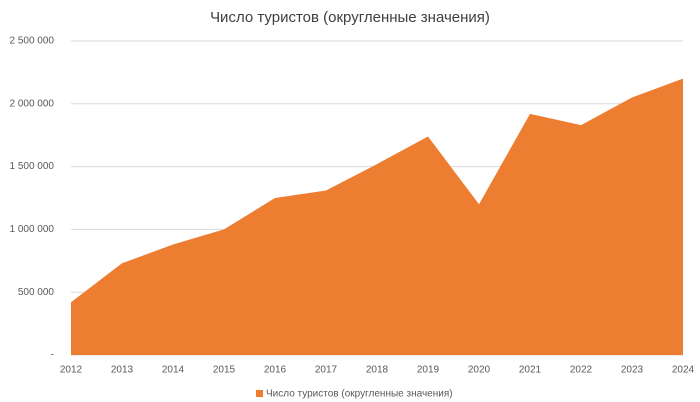  Describe the element at coordinates (479, 370) in the screenshot. I see `x-tick-label: 2020` at that location.